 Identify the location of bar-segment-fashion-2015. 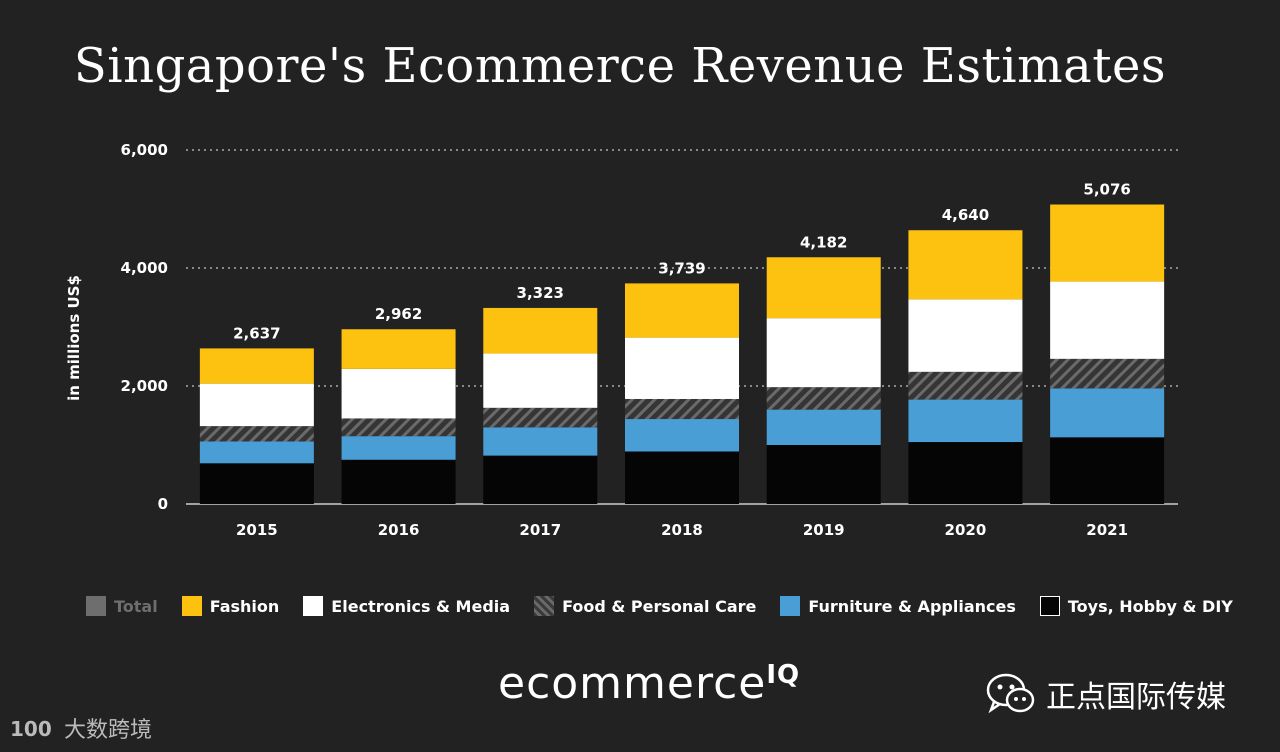
(256, 366).